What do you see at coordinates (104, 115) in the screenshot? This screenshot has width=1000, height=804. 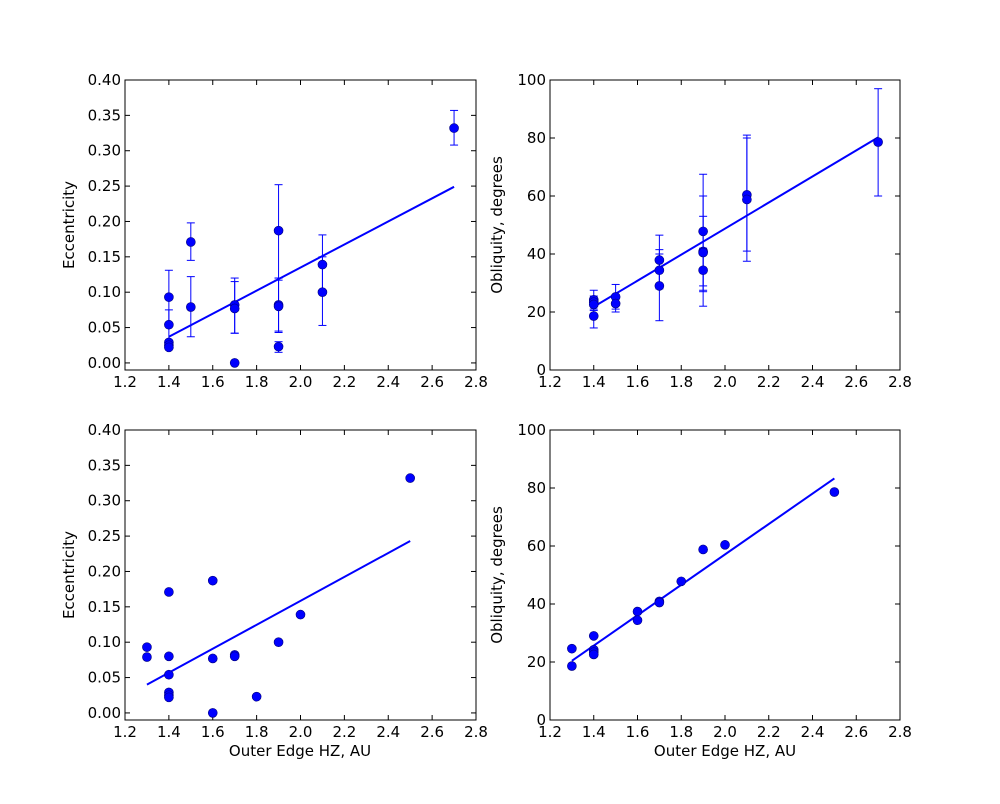 I see `y-tick-label: 0.35` at bounding box center [104, 115].